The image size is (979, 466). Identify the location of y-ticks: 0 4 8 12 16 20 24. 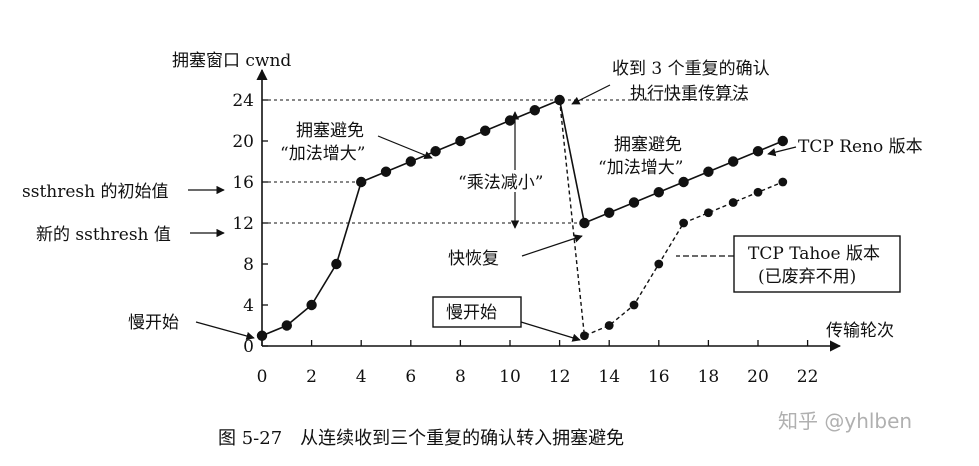
(250, 224).